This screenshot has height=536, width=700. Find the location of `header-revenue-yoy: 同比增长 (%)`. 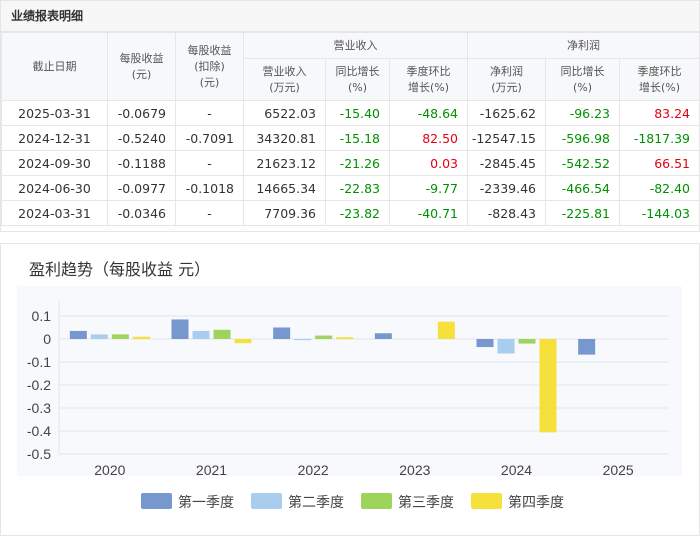

header-revenue-yoy: 同比增长 (%) is located at coordinates (357, 79).